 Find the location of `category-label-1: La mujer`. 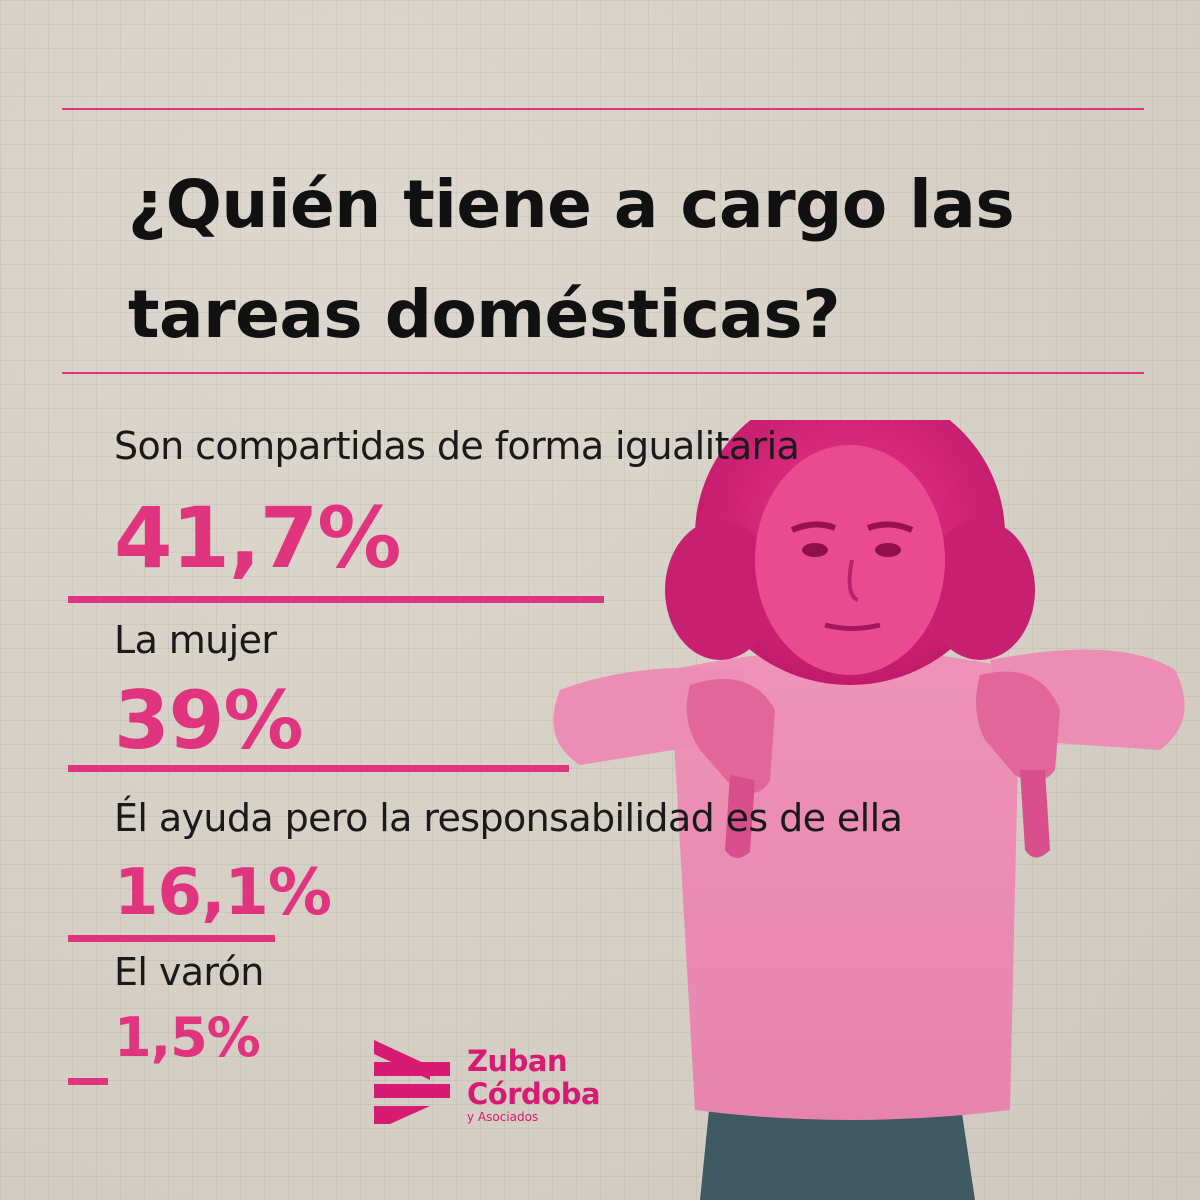

category-label-1: La mujer is located at coordinates (195, 640).